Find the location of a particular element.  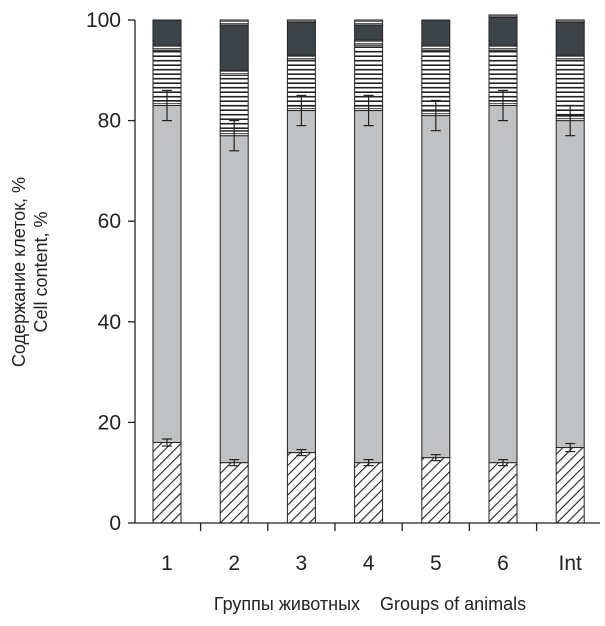

x-tick-label: 1 is located at coordinates (167, 563).